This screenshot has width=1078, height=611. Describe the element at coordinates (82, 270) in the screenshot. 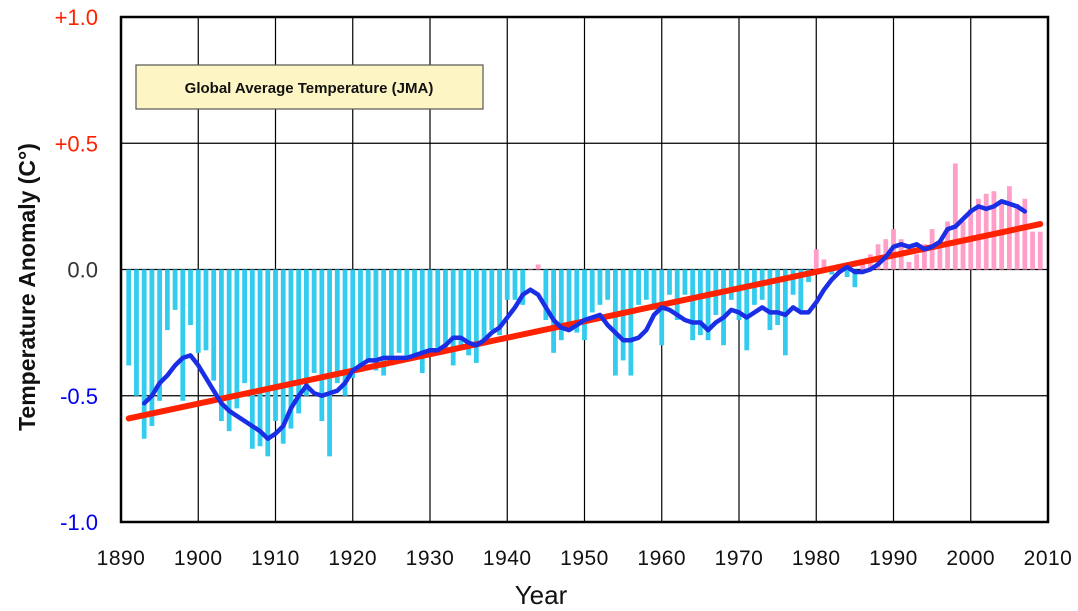

I see `y-tick-label: 0.0` at that location.